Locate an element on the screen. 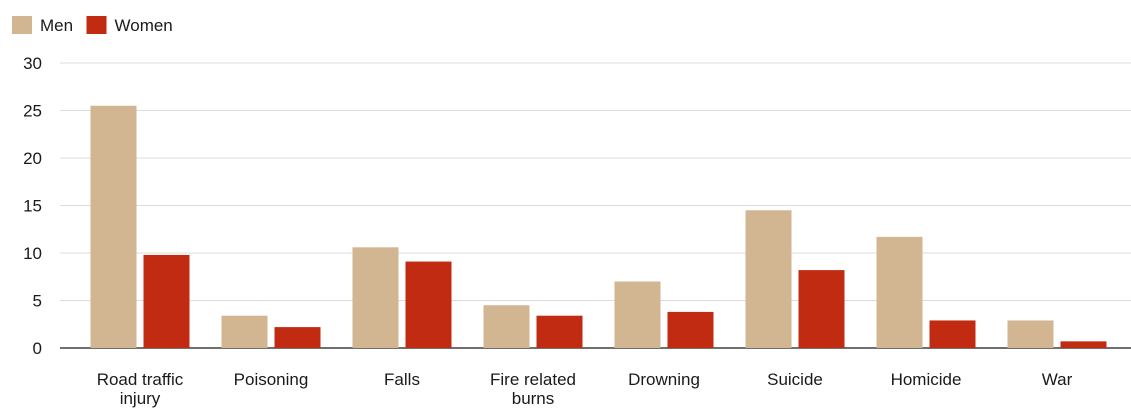  x-tick-label-0-1: injury is located at coordinates (140, 398).